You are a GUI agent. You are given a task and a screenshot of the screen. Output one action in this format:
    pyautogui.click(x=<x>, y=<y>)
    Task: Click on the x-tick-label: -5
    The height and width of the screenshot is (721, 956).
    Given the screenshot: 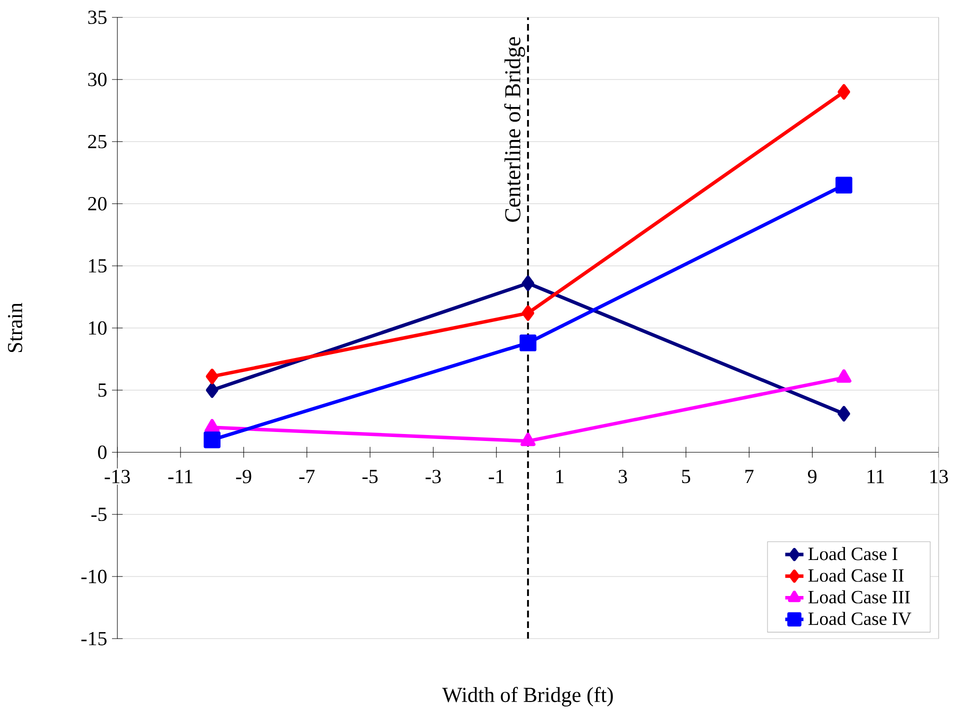 What is the action you would take?
    pyautogui.click(x=370, y=476)
    